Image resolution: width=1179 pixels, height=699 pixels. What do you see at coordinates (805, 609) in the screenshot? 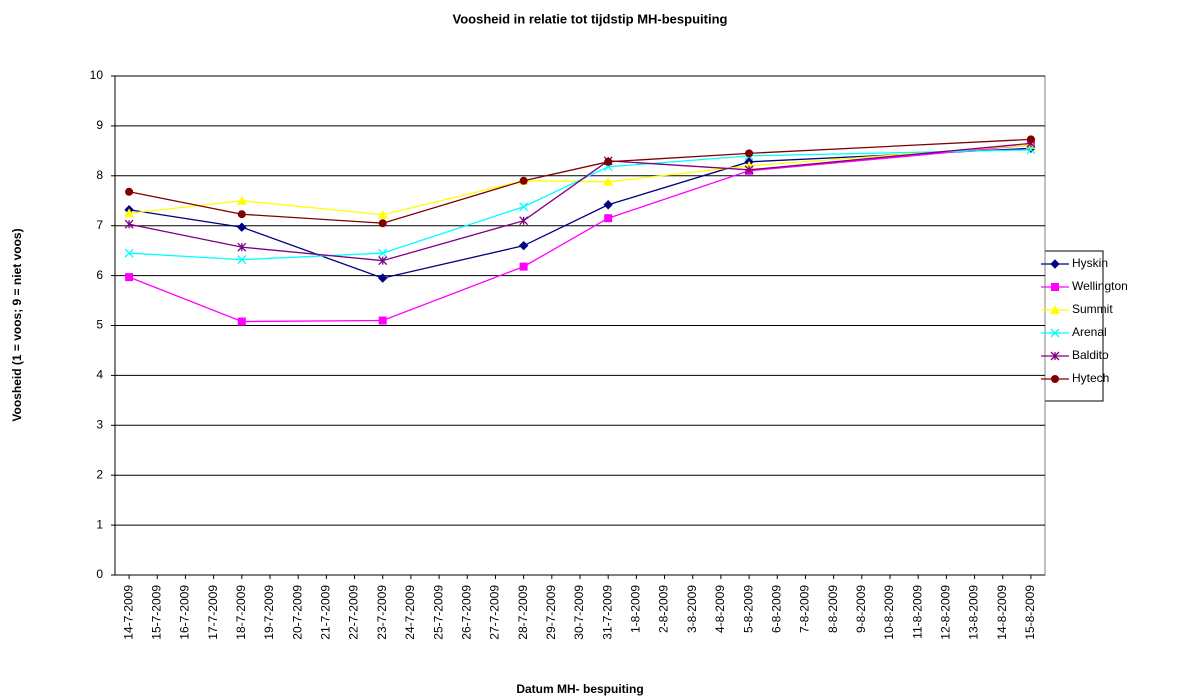
I see `x-tick-label: 7-8-2009` at bounding box center [805, 609].